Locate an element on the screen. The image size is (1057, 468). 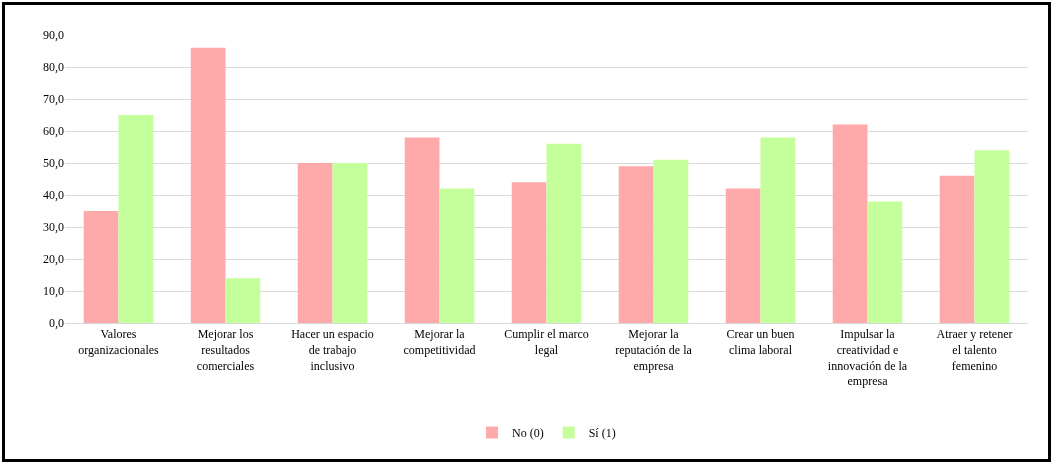
x-tick-label: Atraer y retener el talento femenino is located at coordinates (974, 350).